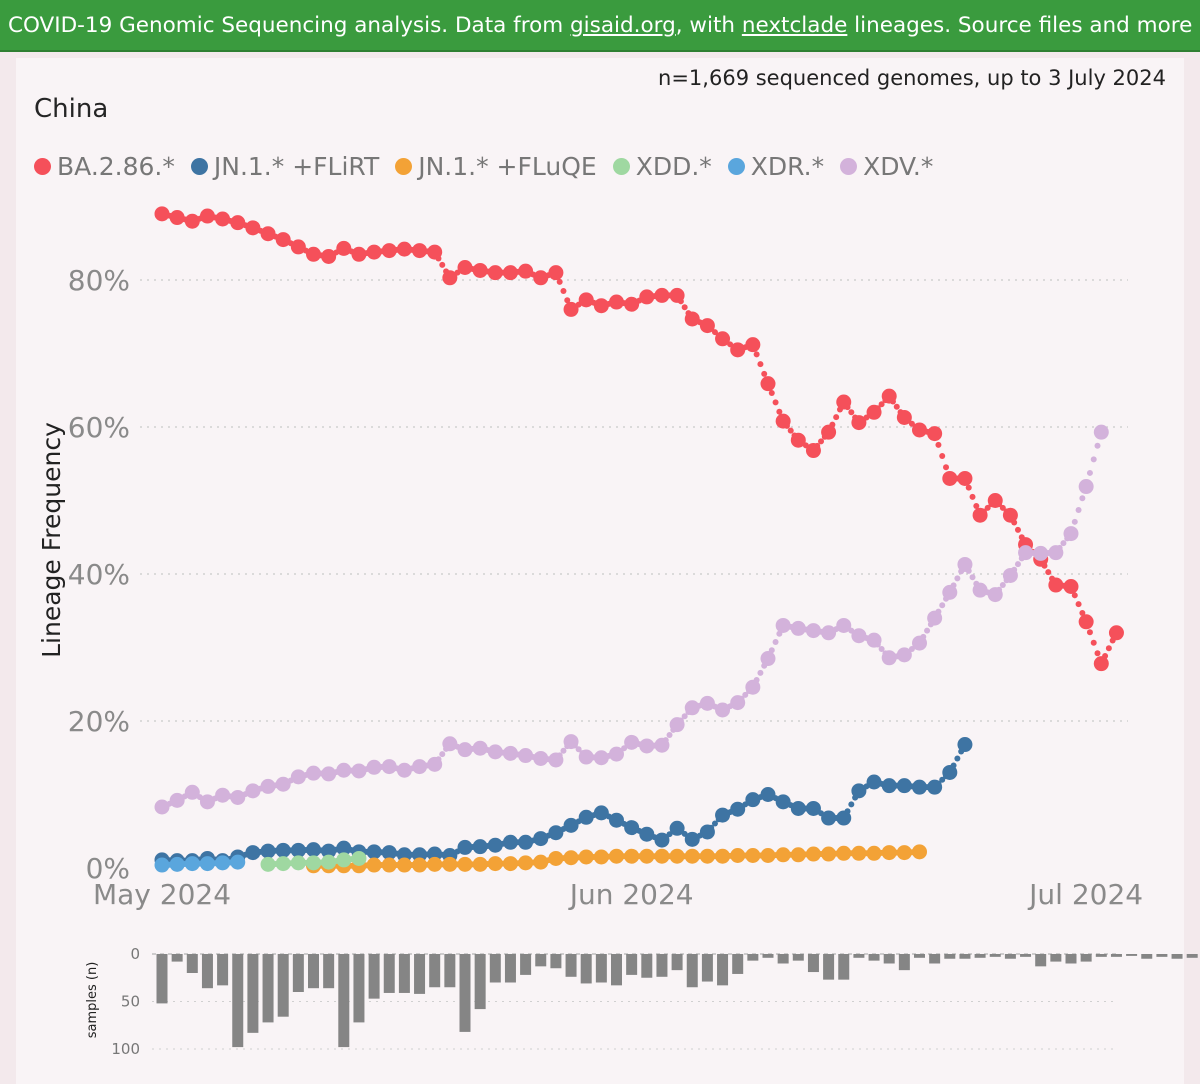  What do you see at coordinates (886, 166) in the screenshot?
I see `legend-item-xdv: XDV.*` at bounding box center [886, 166].